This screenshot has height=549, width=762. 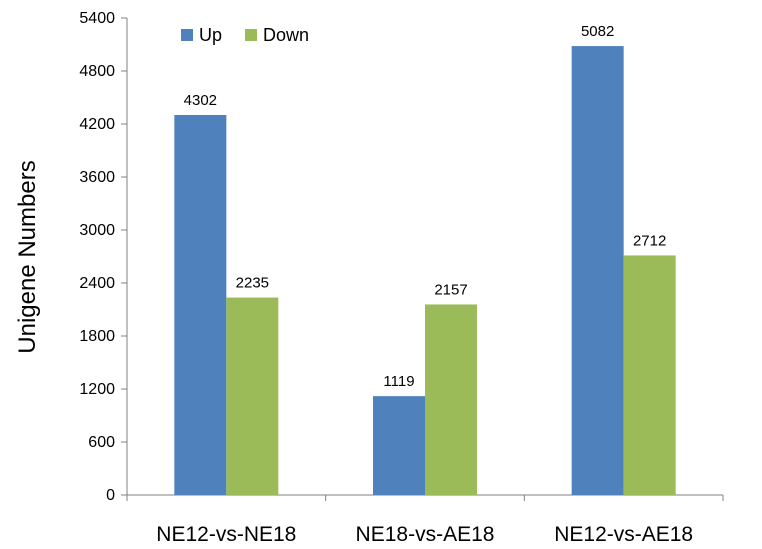 I want to click on y-tick-label: 4800, so click(x=97, y=71).